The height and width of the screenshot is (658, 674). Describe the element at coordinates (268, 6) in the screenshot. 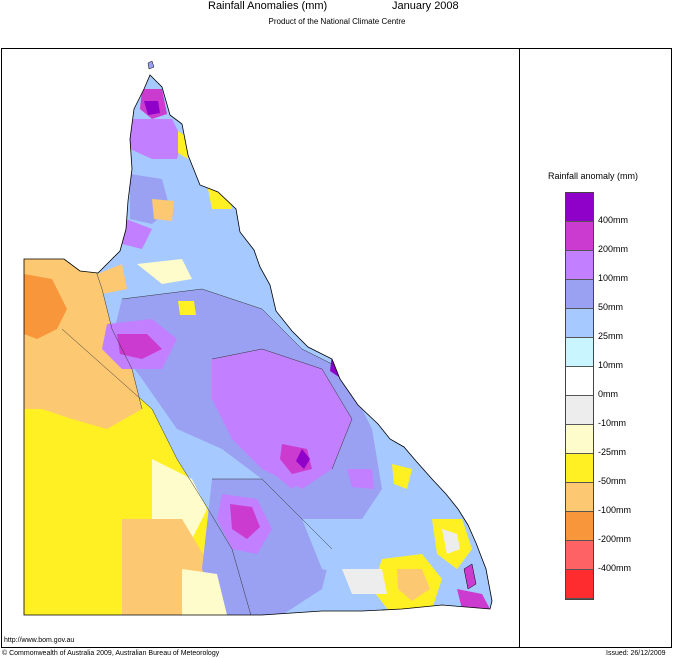

I see `map-title: Rainfall Anomalies (mm)` at that location.